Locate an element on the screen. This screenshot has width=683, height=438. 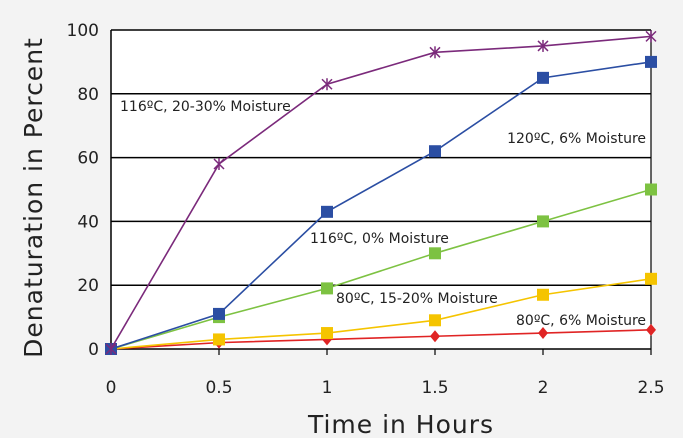
y-tick-label: 100 is located at coordinates (83, 31).